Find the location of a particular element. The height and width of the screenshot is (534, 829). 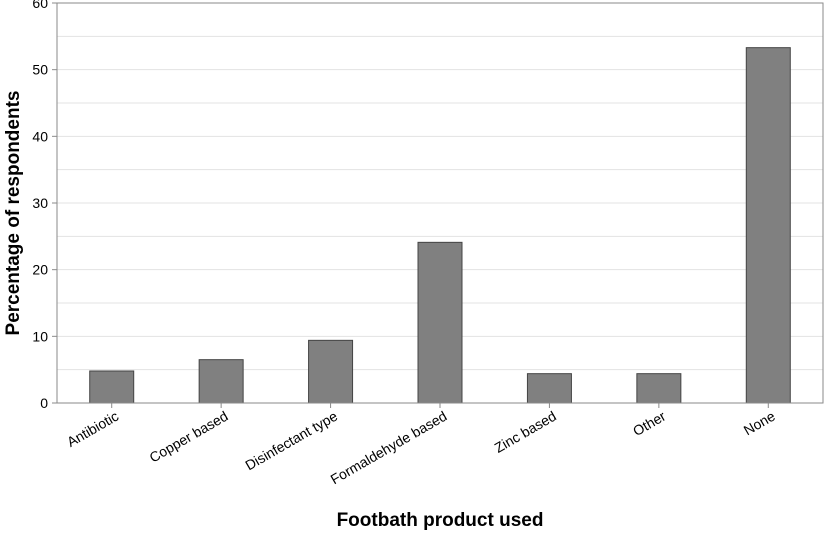

y-tick-label: 10 is located at coordinates (40, 336).